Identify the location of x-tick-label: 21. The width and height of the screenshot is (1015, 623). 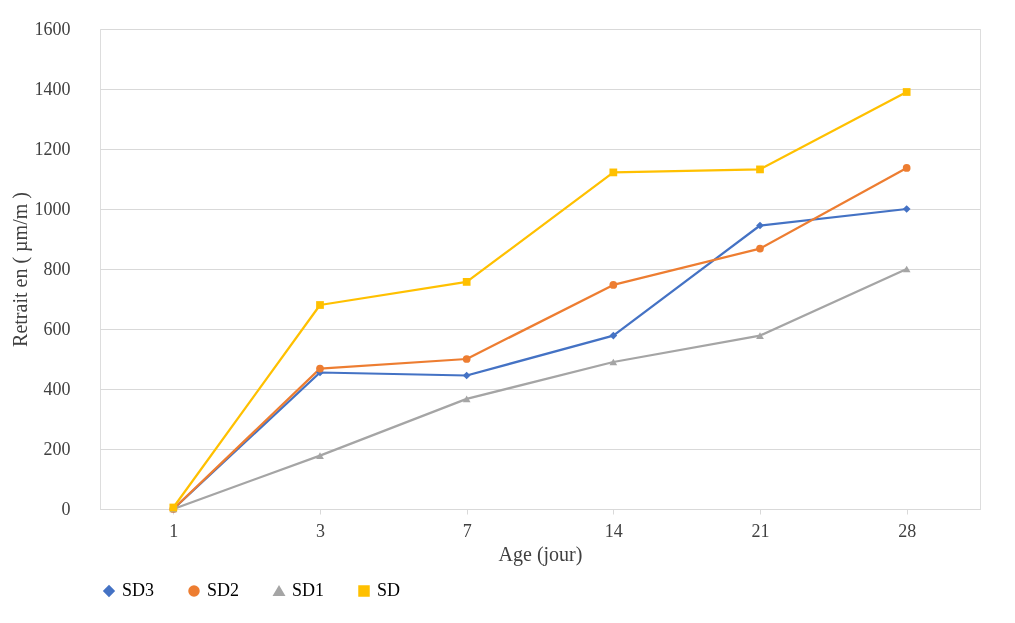
(760, 530).